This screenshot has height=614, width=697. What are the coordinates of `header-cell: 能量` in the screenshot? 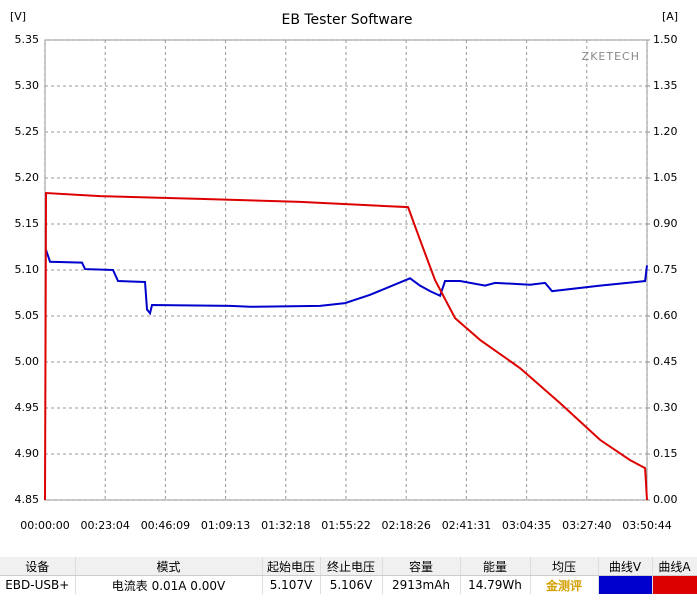 It's located at (495, 566).